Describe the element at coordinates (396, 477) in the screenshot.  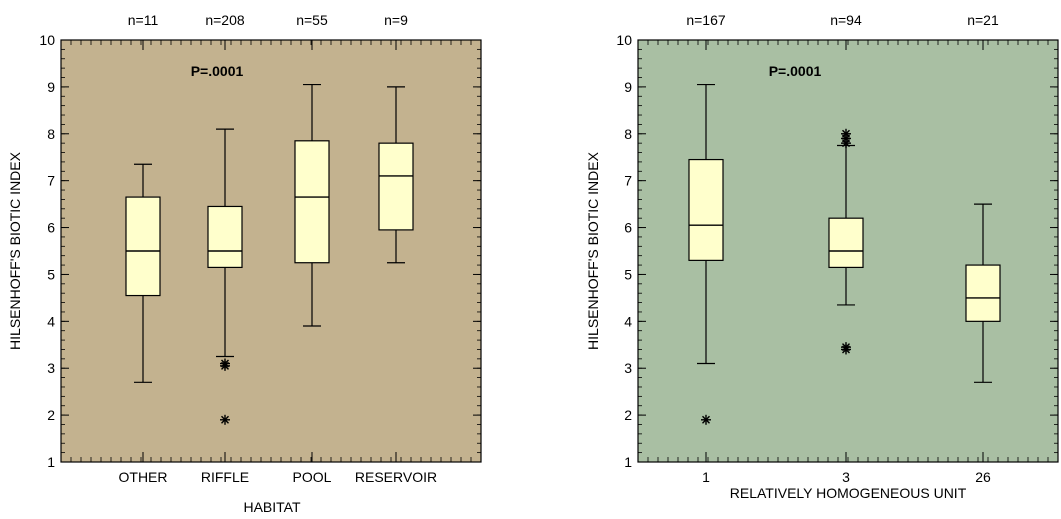
I see `x-tick-label: RESERVOIR` at that location.